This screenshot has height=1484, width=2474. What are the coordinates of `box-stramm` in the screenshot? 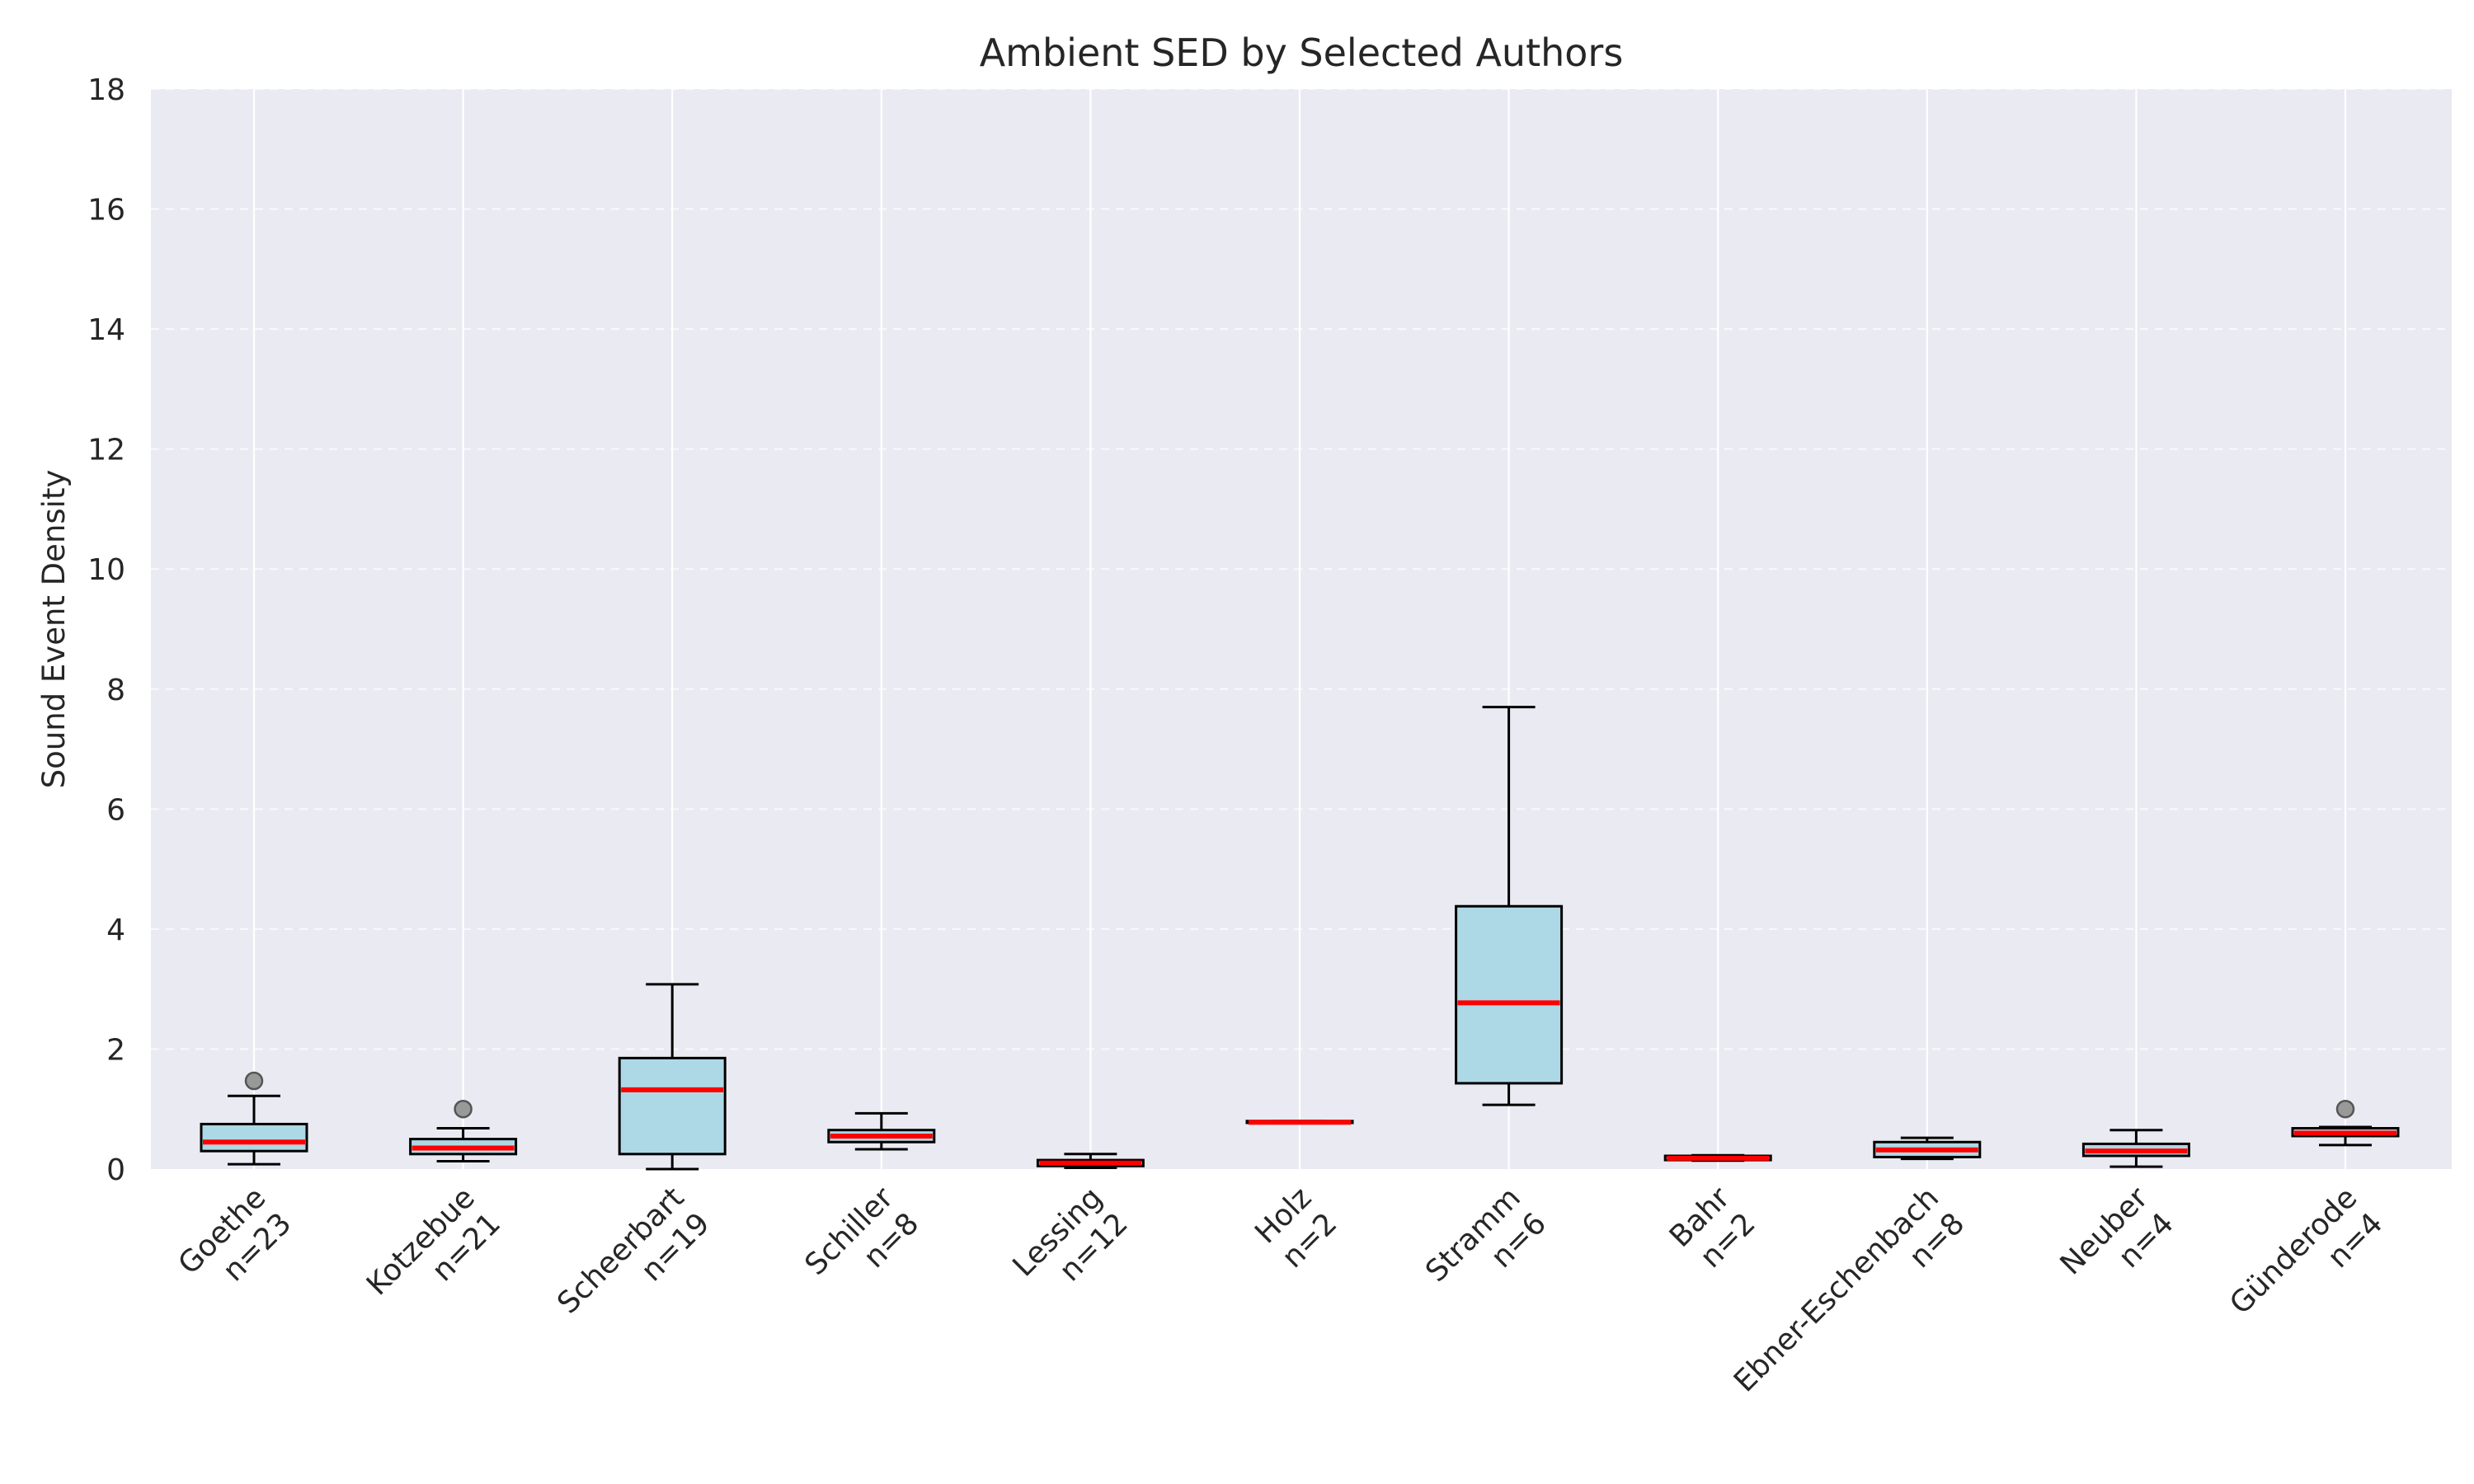 It's located at (1509, 906).